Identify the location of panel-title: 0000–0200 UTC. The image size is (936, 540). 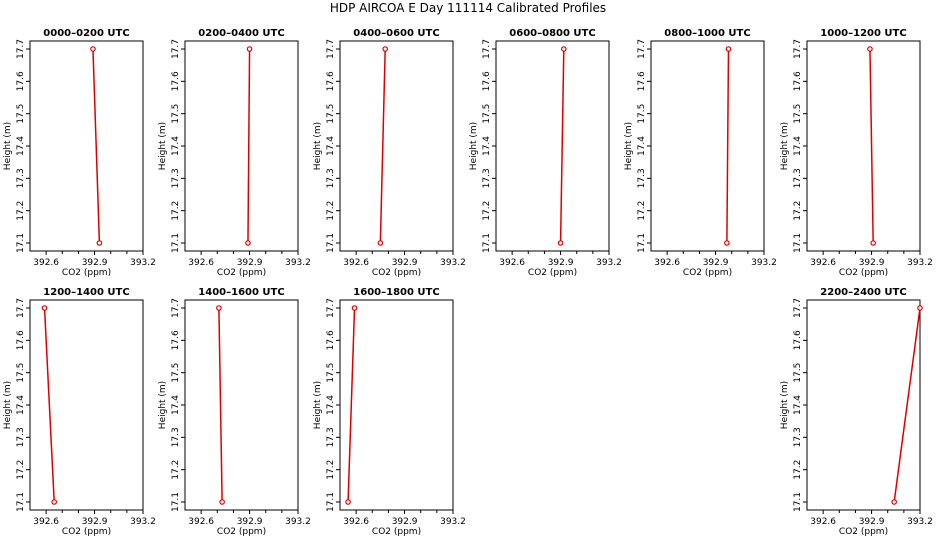
(86, 33).